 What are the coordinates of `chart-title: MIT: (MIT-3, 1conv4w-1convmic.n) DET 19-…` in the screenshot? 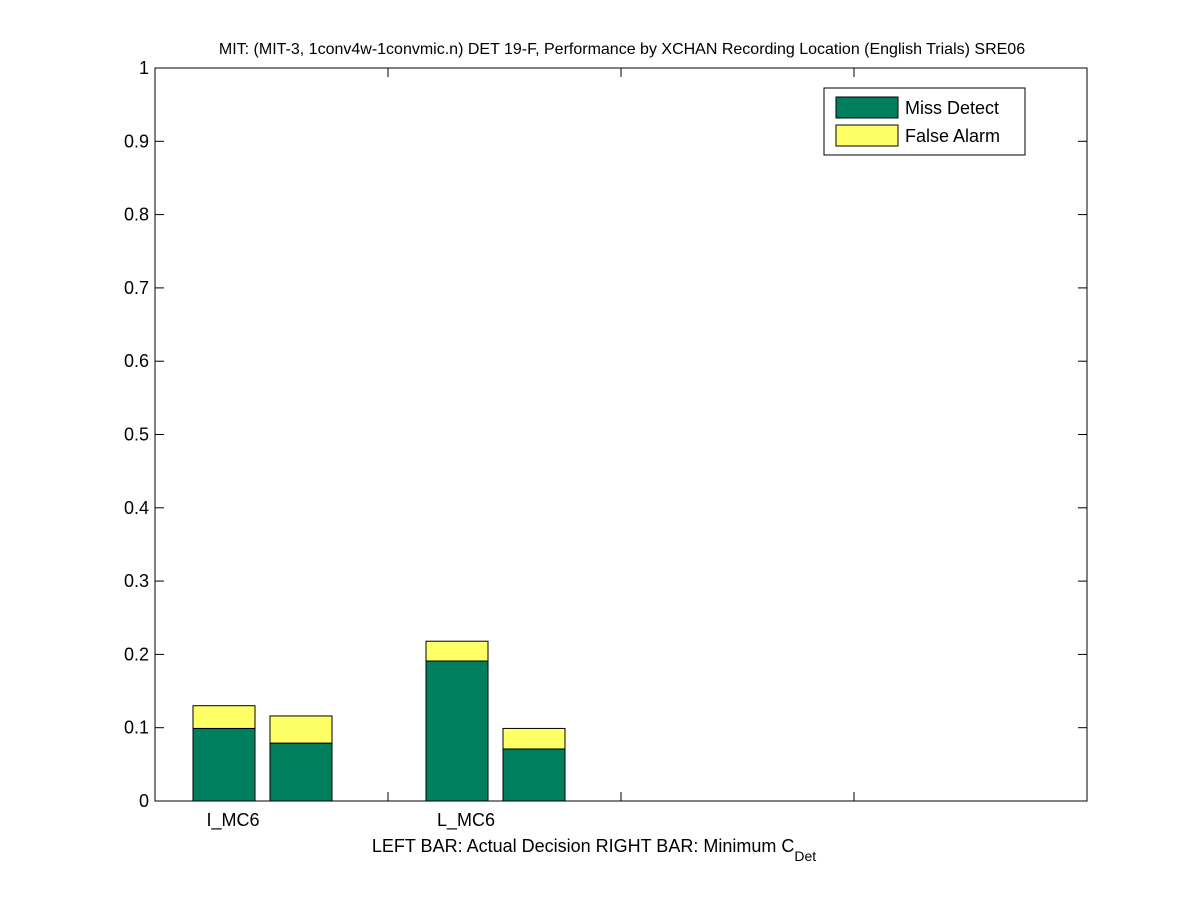 It's located at (622, 49).